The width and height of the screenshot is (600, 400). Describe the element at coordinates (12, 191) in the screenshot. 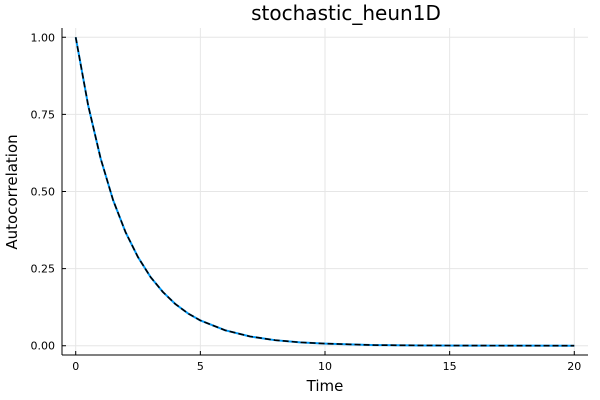

I see `y-axis-label: Autocorrelation` at that location.